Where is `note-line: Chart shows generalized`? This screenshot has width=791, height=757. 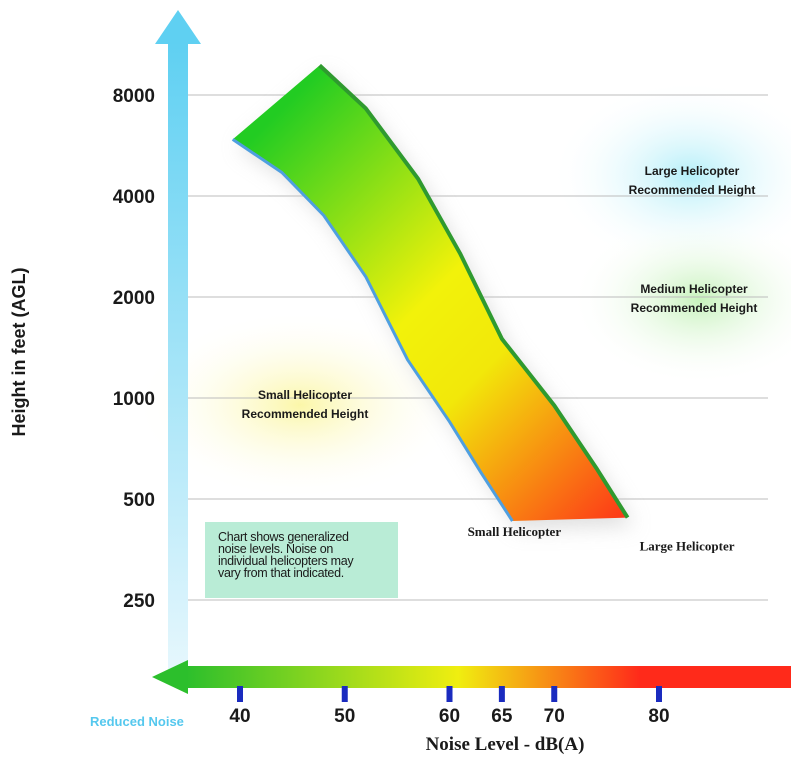
note-line: Chart shows generalized is located at coordinates (283, 537).